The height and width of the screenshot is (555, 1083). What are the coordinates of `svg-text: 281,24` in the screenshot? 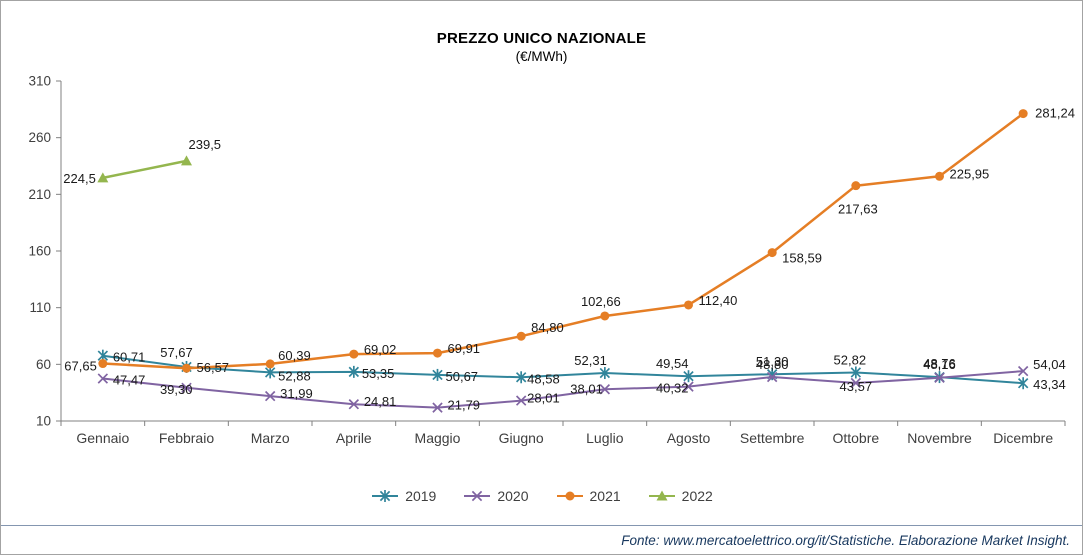 It's located at (1055, 113).